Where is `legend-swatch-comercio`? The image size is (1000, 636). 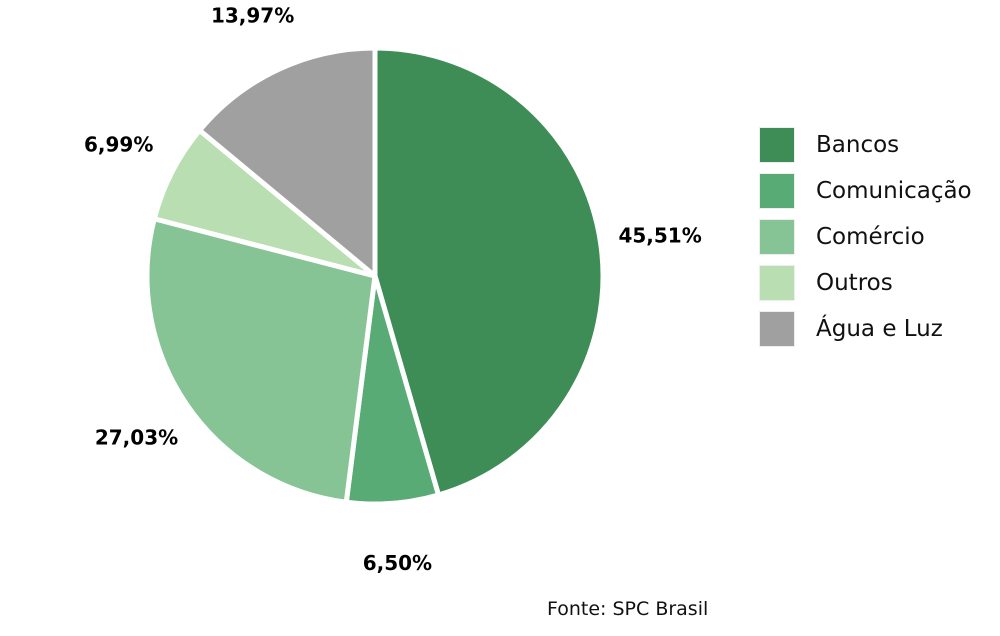
legend-swatch-comercio is located at coordinates (777, 237).